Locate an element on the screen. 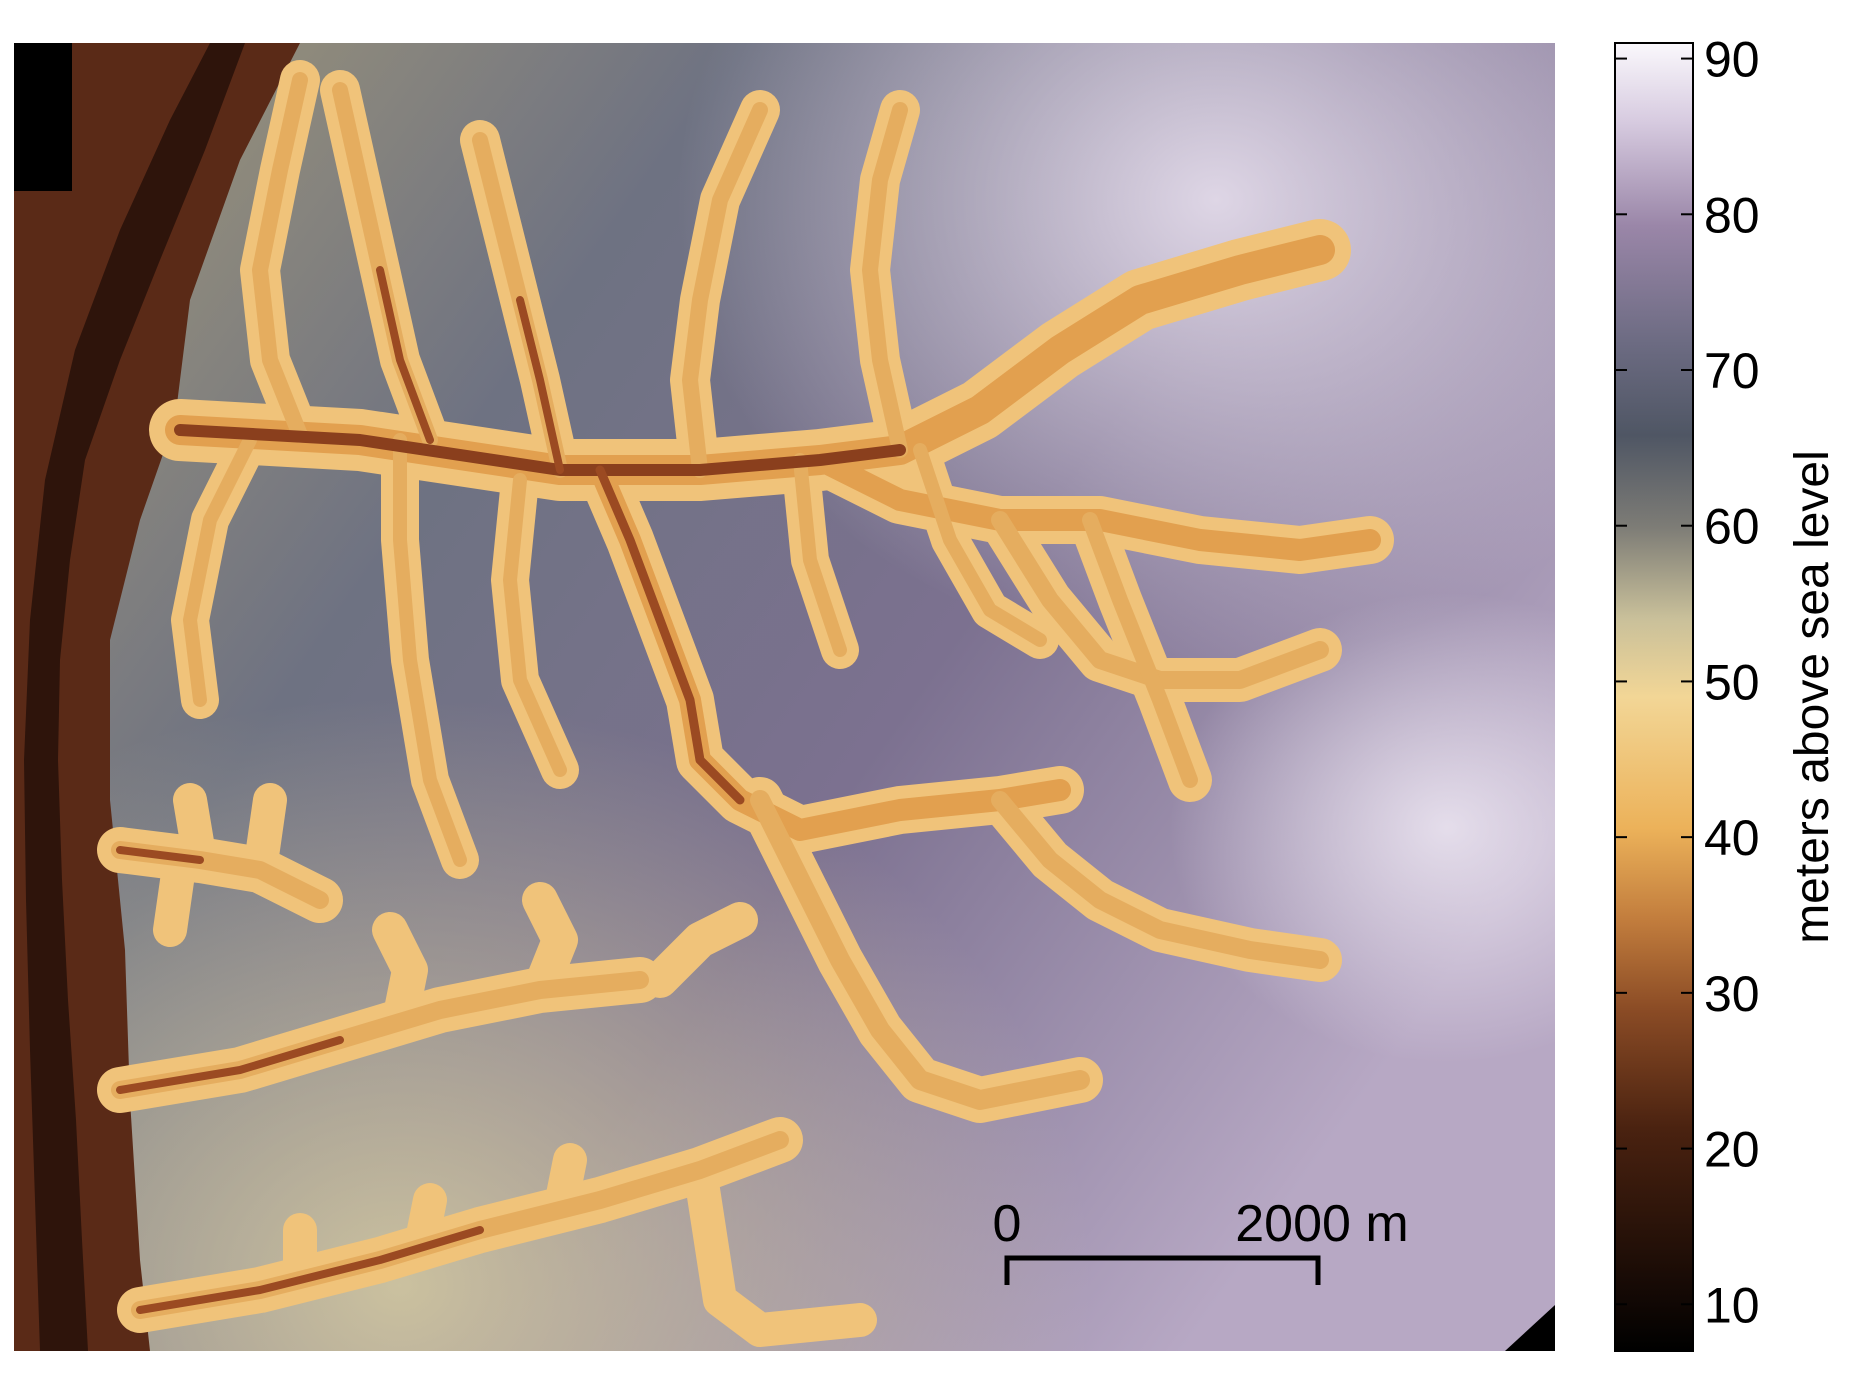  colorbar-tick-label: 70 is located at coordinates (1732, 371).